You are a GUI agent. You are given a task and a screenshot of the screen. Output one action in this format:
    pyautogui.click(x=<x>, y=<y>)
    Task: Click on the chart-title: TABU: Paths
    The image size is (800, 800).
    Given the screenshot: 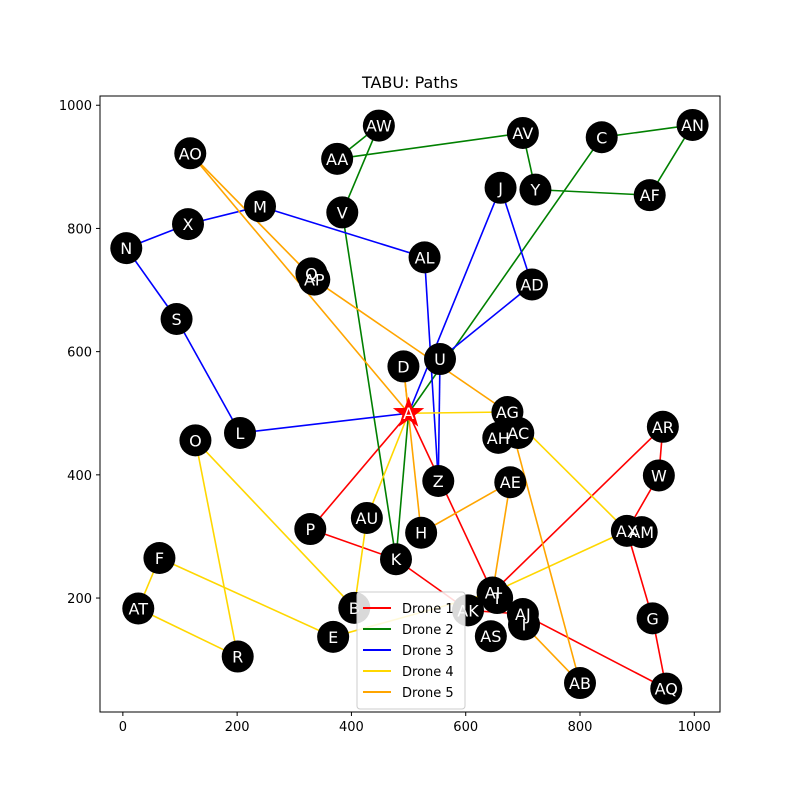 What is the action you would take?
    pyautogui.click(x=409, y=82)
    